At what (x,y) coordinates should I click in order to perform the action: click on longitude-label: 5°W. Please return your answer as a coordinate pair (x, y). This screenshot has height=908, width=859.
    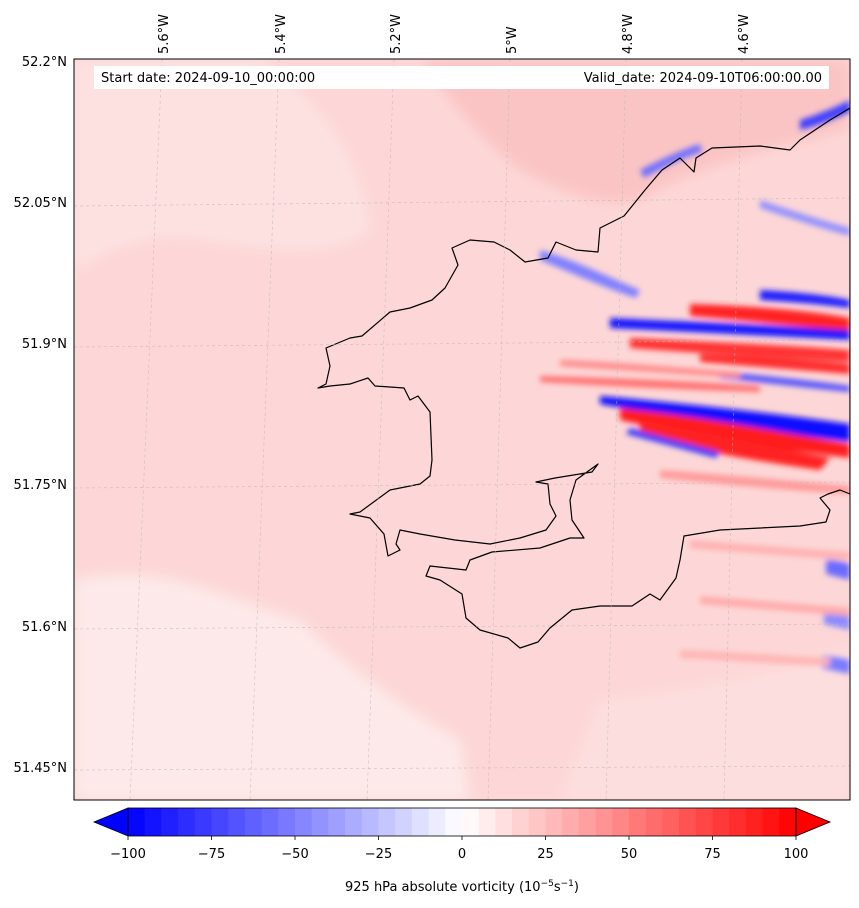
    Looking at the image, I should click on (512, 40).